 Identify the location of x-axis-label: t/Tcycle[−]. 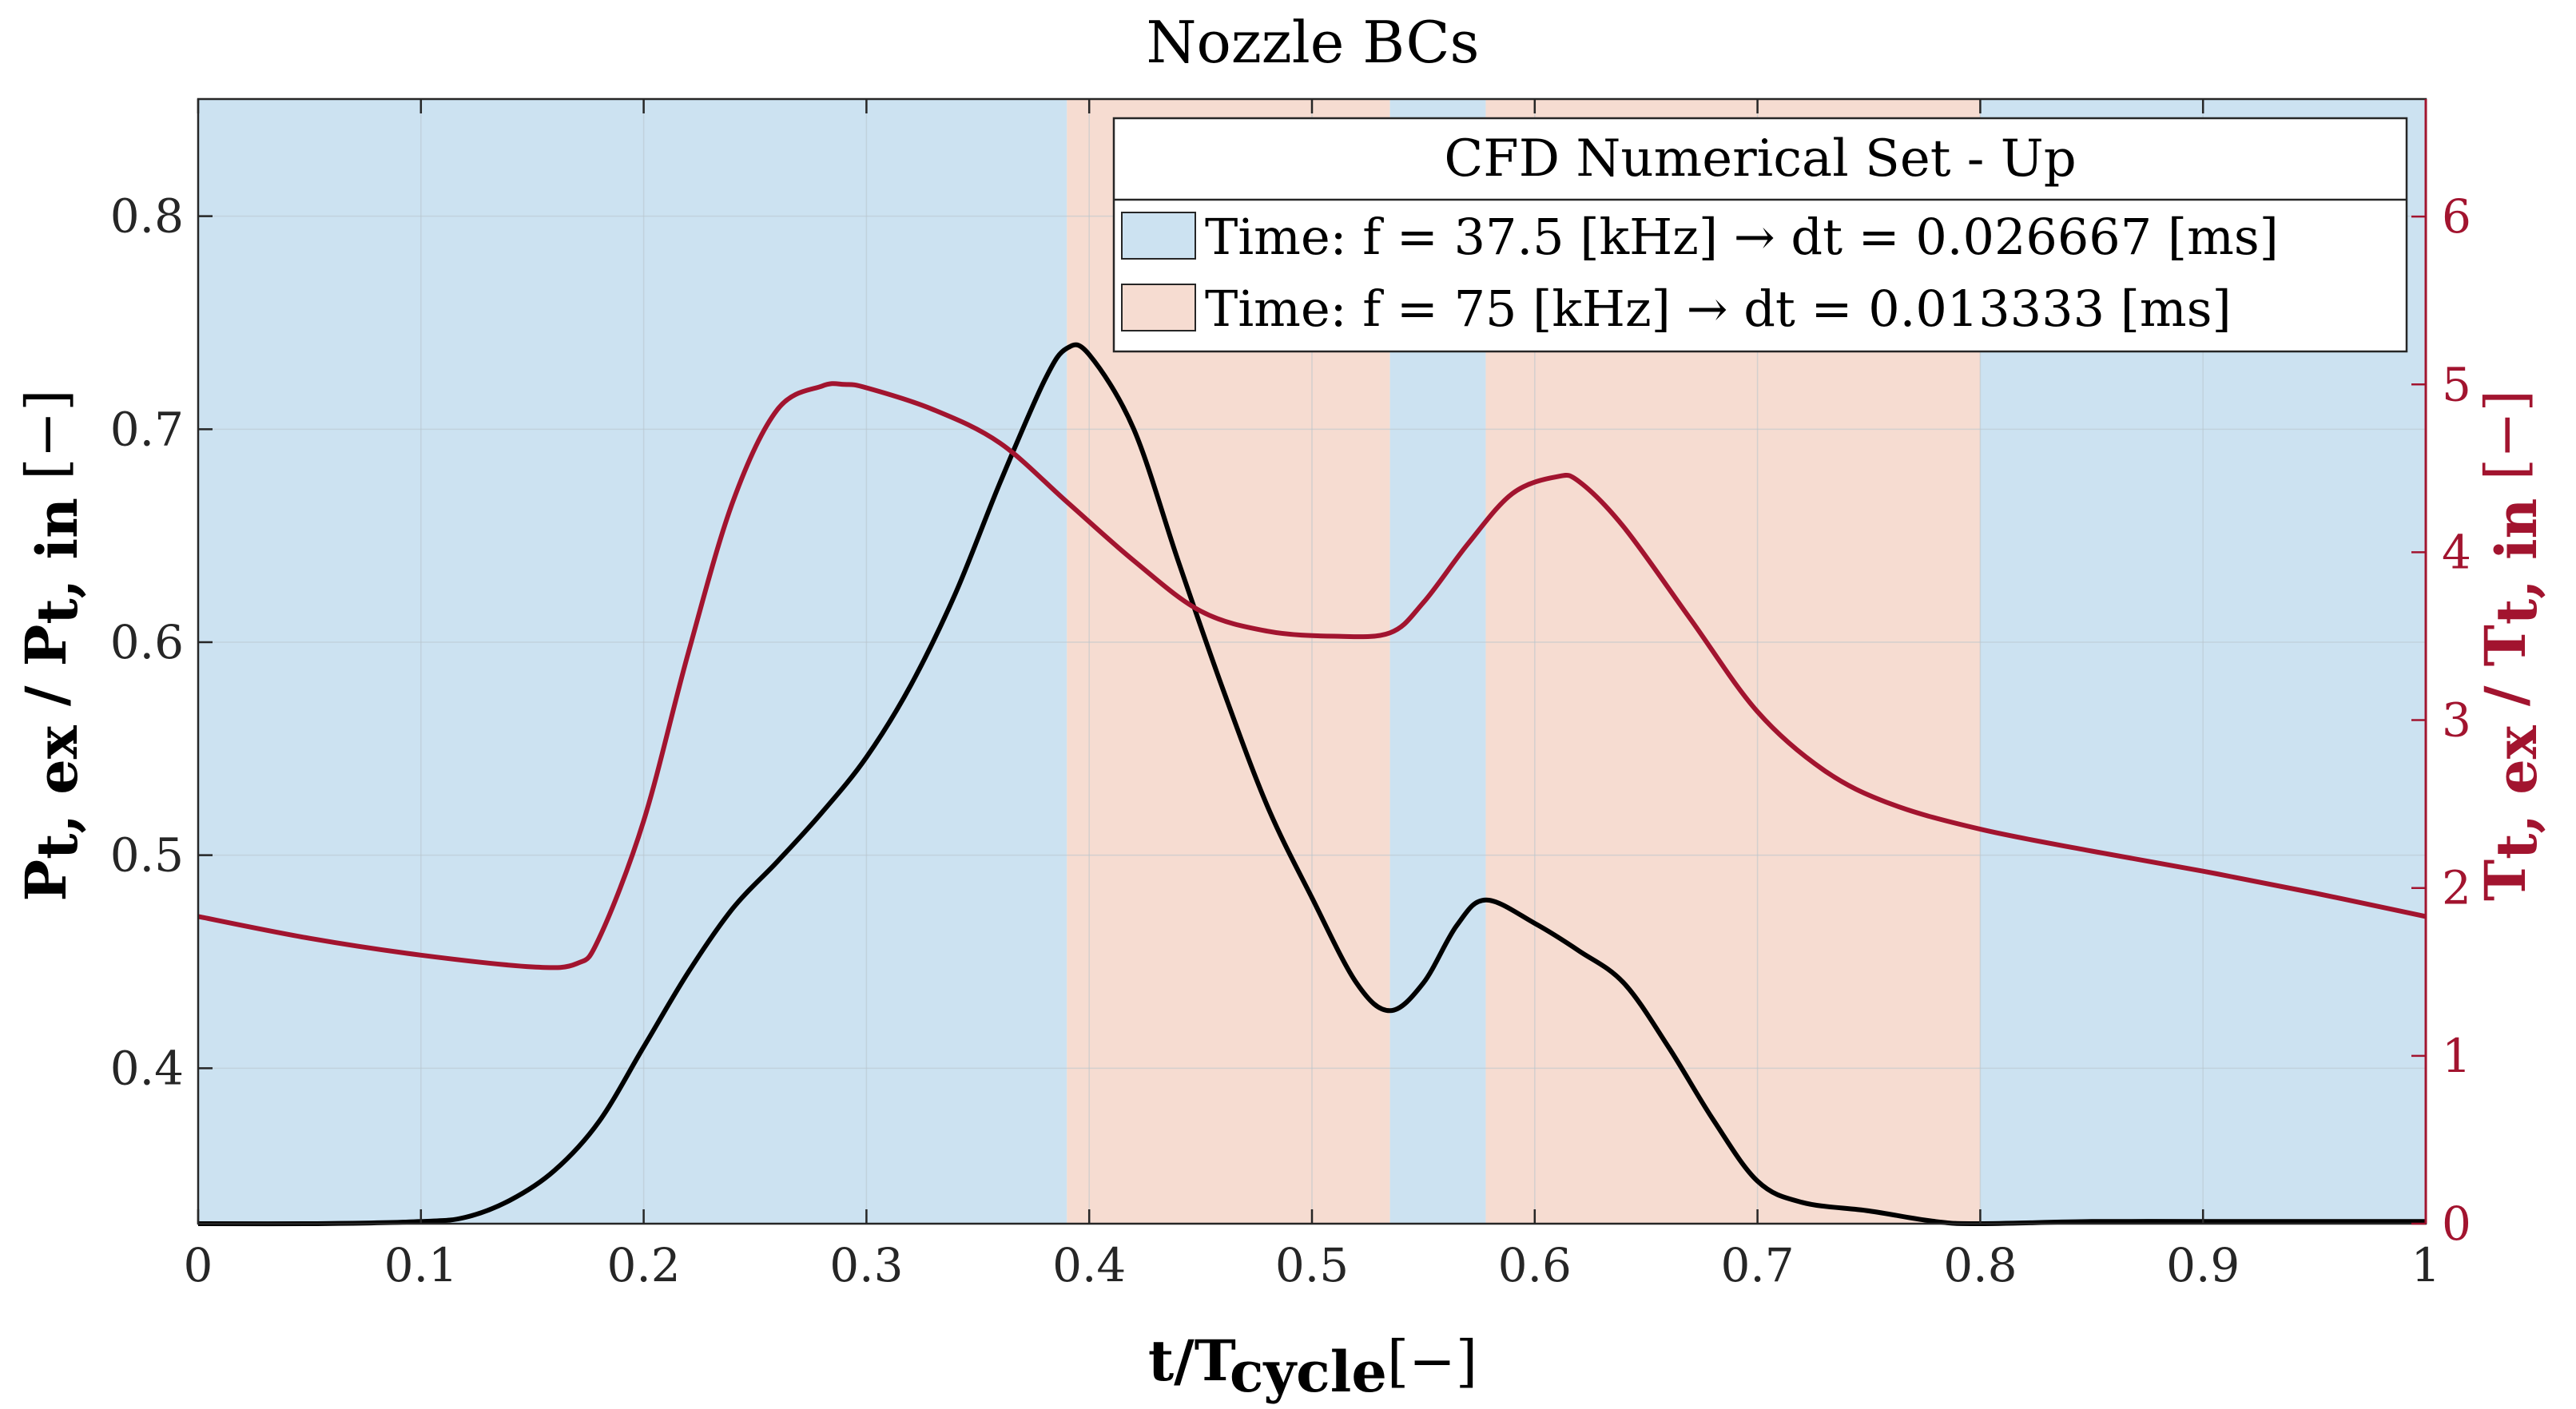
(1312, 1366).